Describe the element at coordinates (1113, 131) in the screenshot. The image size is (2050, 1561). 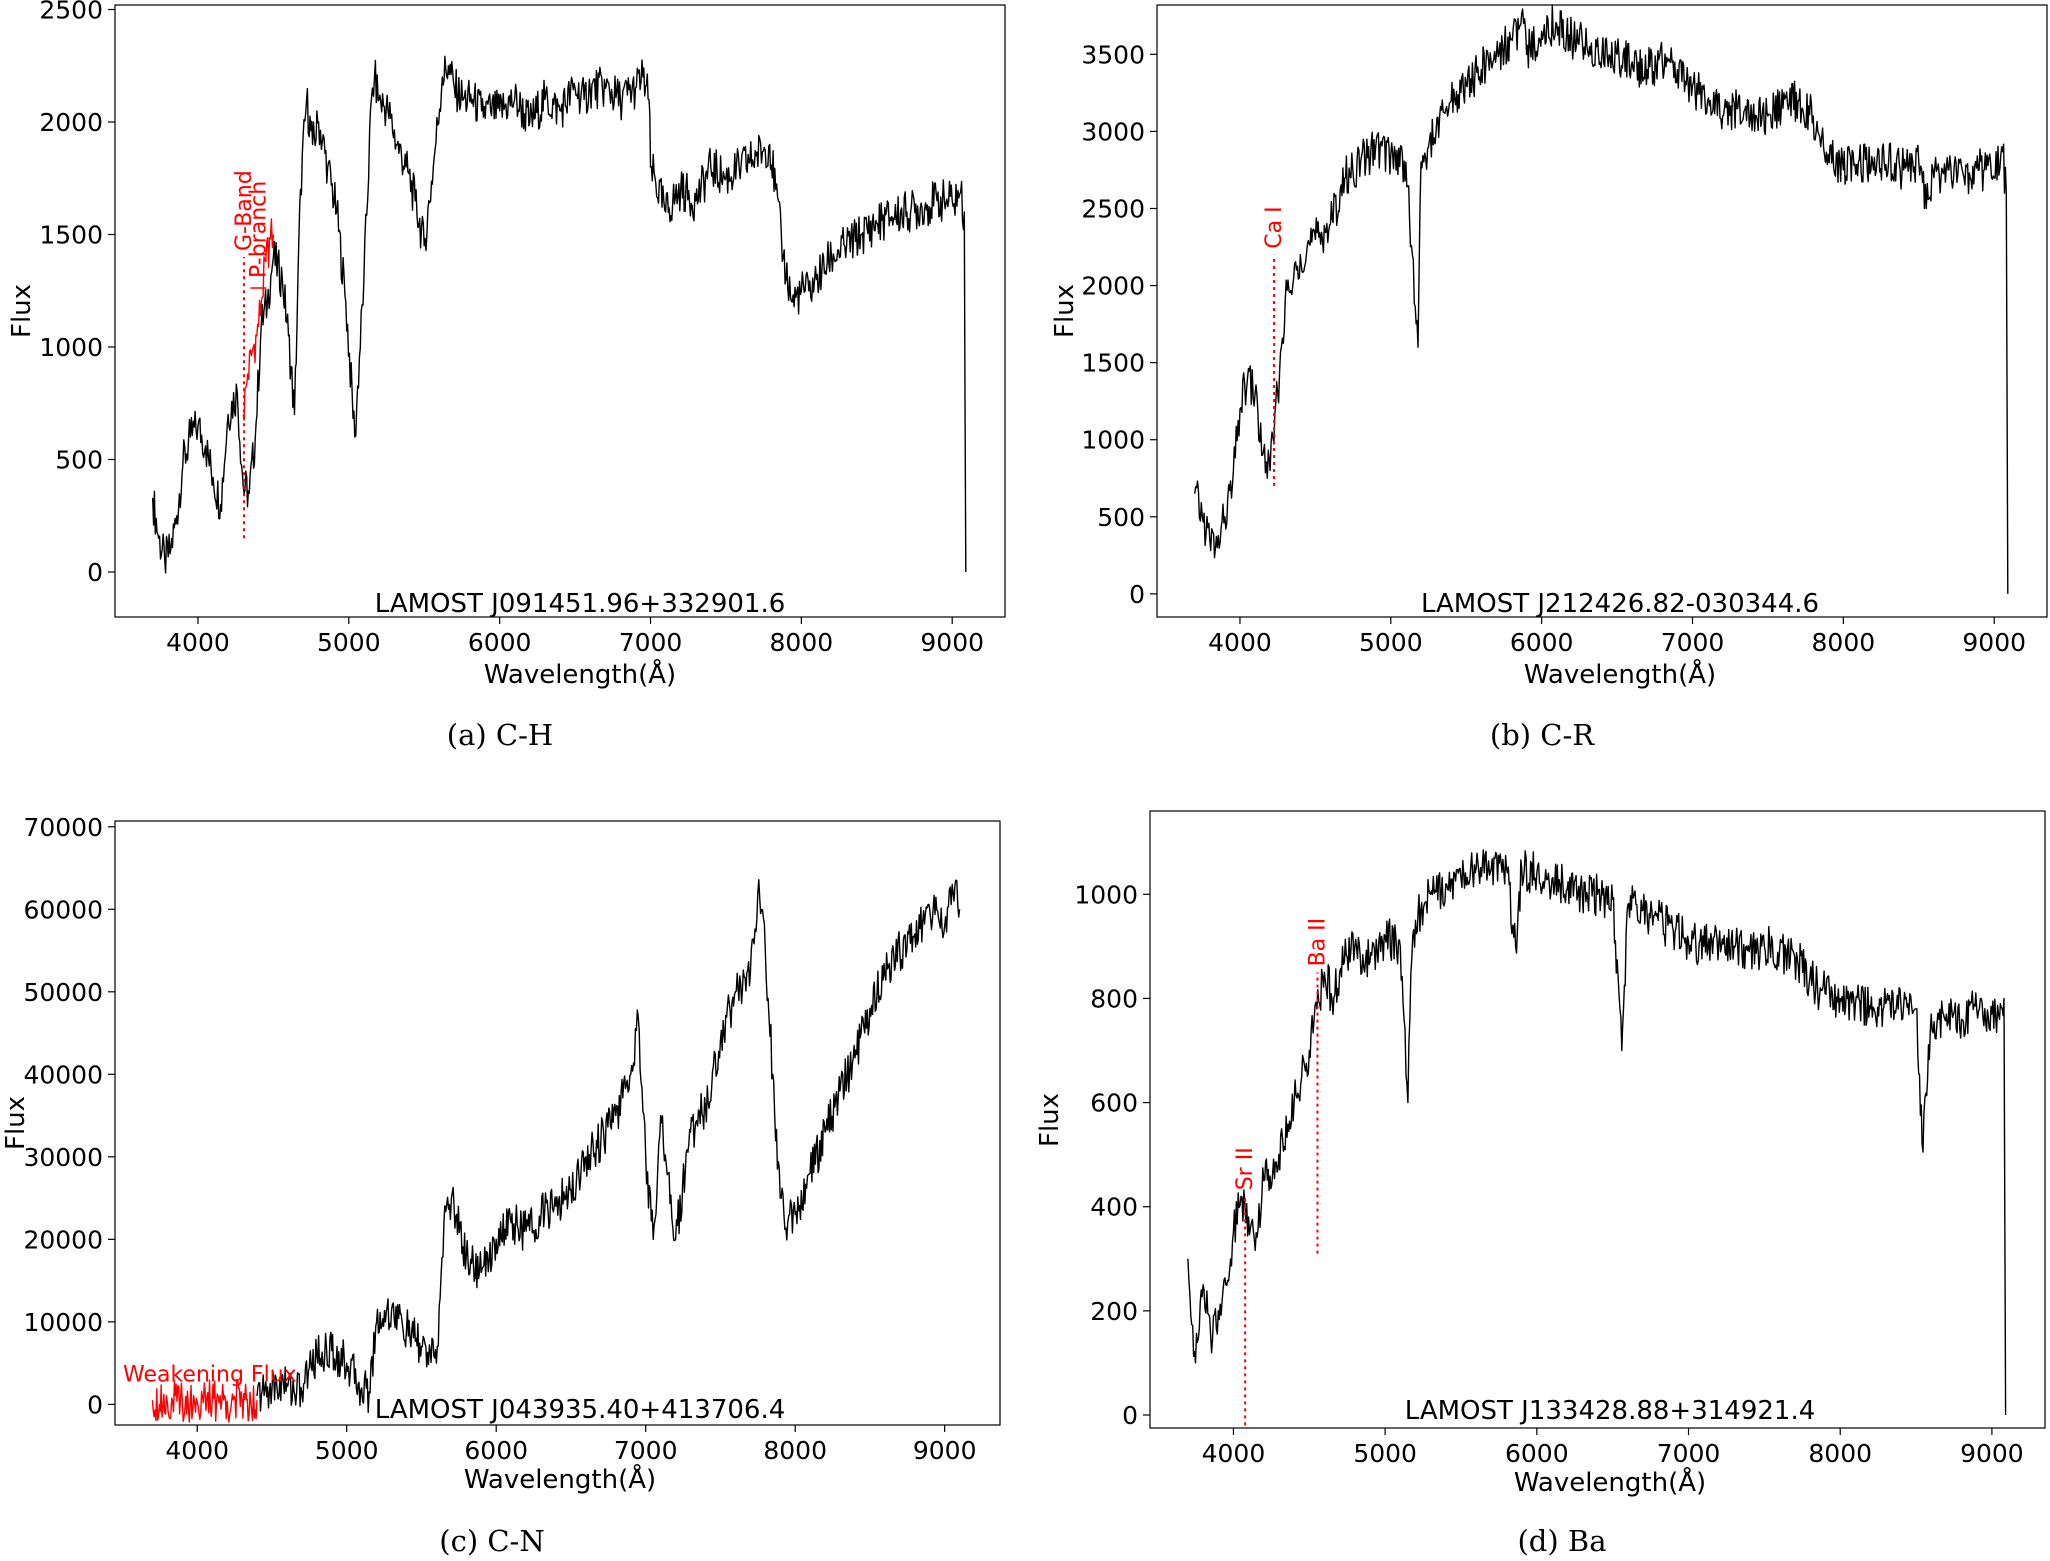
I see `y-tick-label: 3000` at that location.